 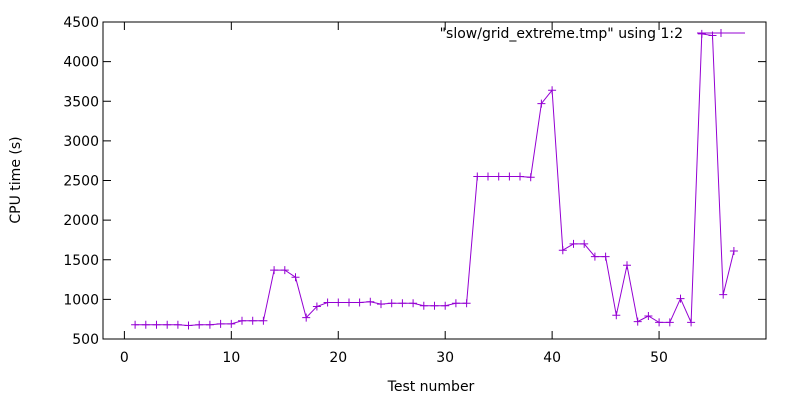 What do you see at coordinates (721, 33) in the screenshot?
I see `legend-marker` at bounding box center [721, 33].